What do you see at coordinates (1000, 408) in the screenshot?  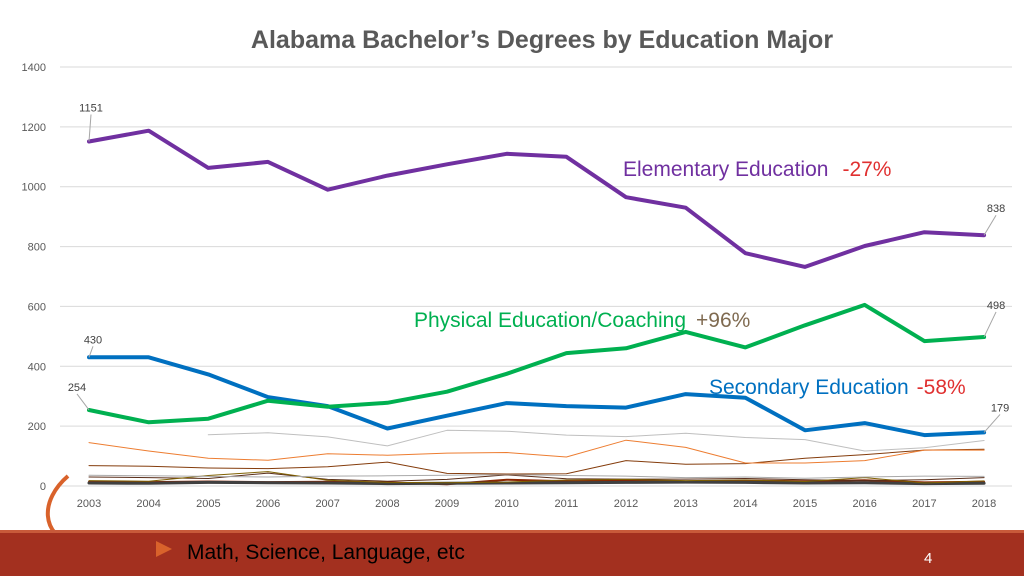 I see `data-label: 179` at bounding box center [1000, 408].